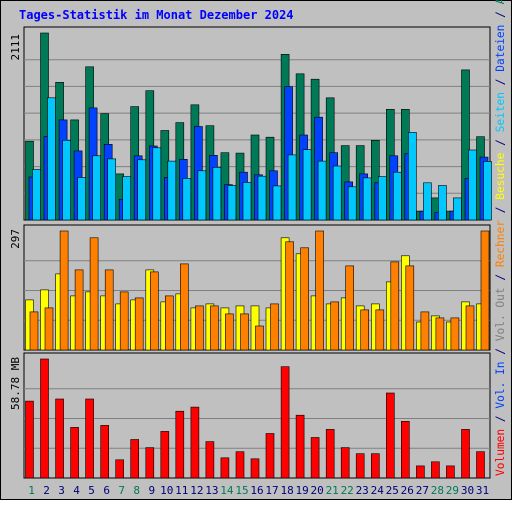 This screenshot has height=505, width=512. What do you see at coordinates (378, 490) in the screenshot?
I see `day-label: 24` at bounding box center [378, 490].